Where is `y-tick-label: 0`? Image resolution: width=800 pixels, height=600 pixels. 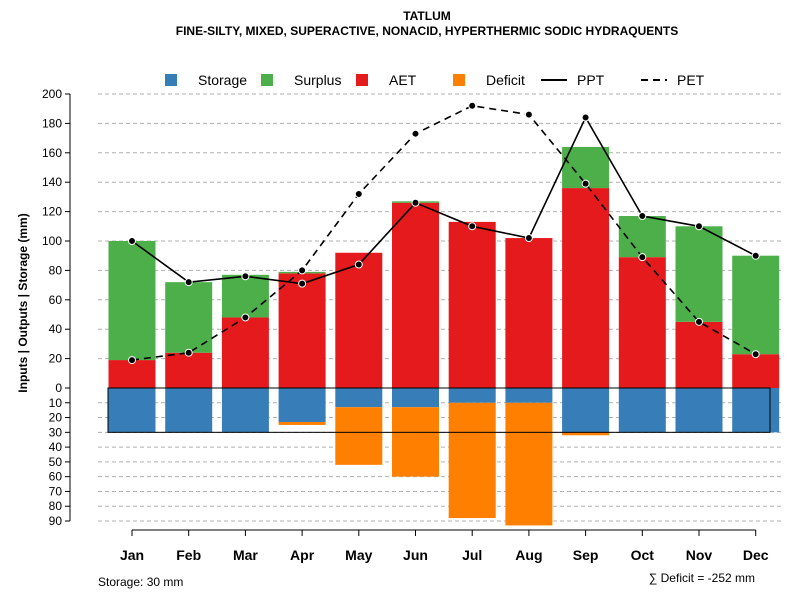
y-tick-label: 0 is located at coordinates (58, 388).